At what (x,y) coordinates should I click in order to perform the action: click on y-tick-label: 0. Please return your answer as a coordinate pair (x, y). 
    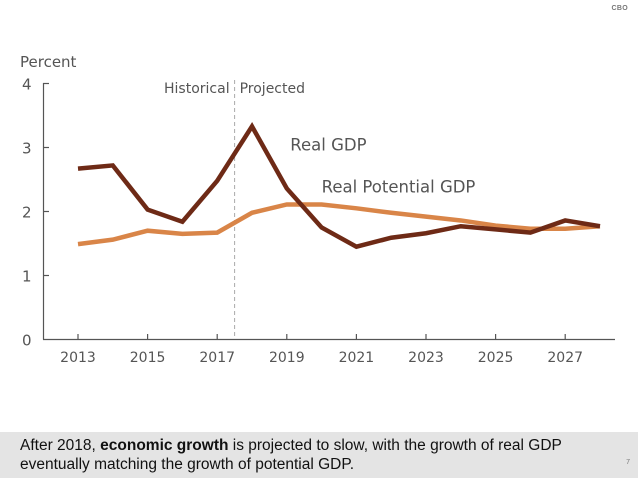
    Looking at the image, I should click on (27, 341).